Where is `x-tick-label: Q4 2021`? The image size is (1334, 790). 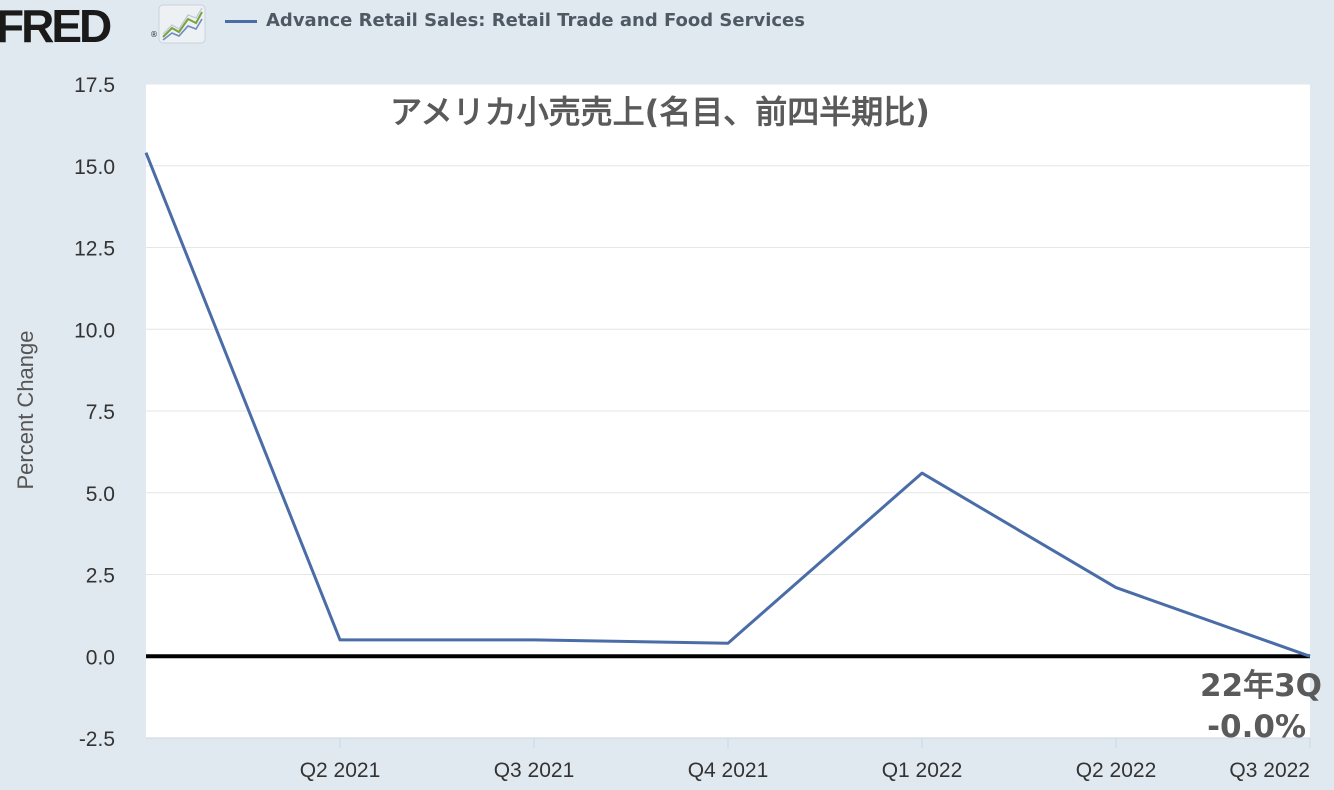 x-tick-label: Q4 2021 is located at coordinates (728, 770).